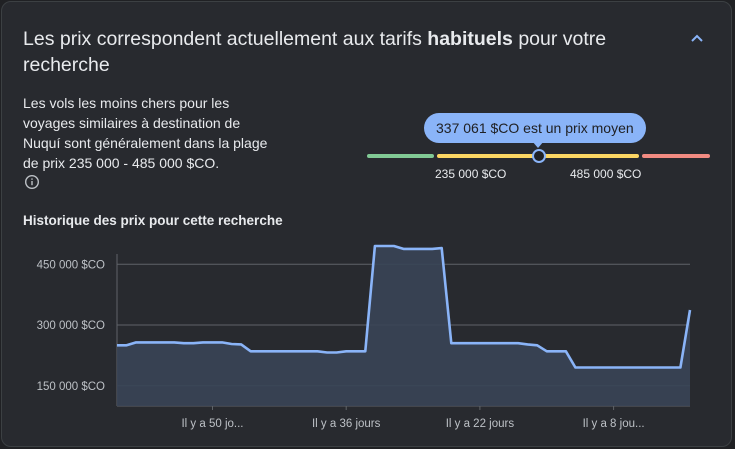  I want to click on chevron-up-icon, so click(697, 38).